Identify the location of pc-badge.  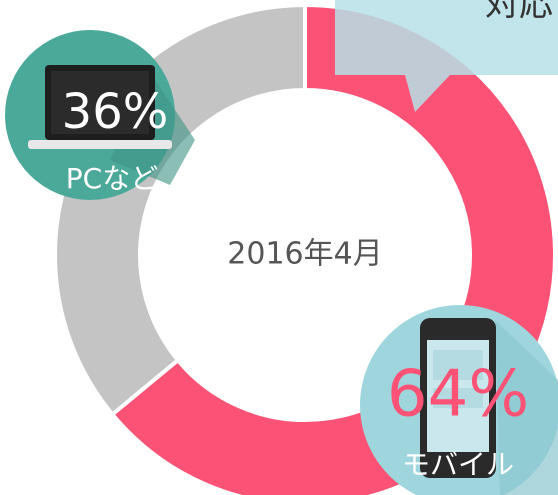
(100, 115).